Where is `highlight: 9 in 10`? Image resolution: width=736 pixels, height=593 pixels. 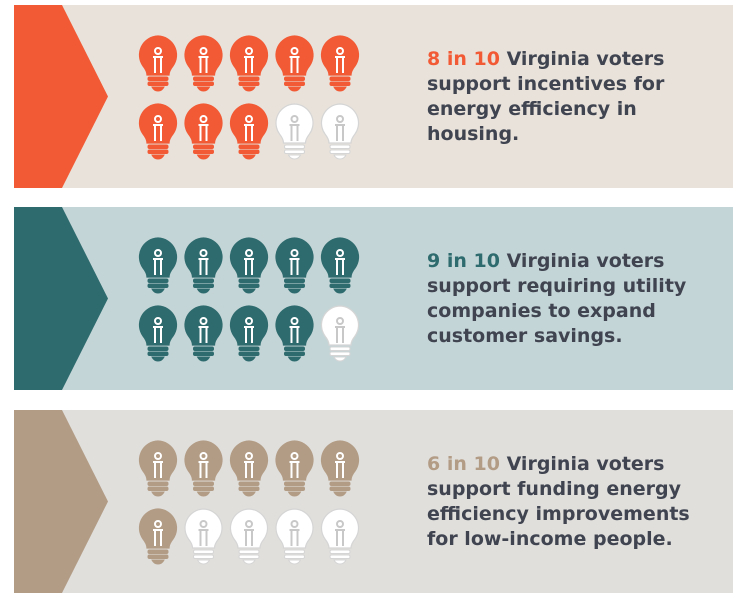 highlight: 9 in 10 is located at coordinates (463, 261).